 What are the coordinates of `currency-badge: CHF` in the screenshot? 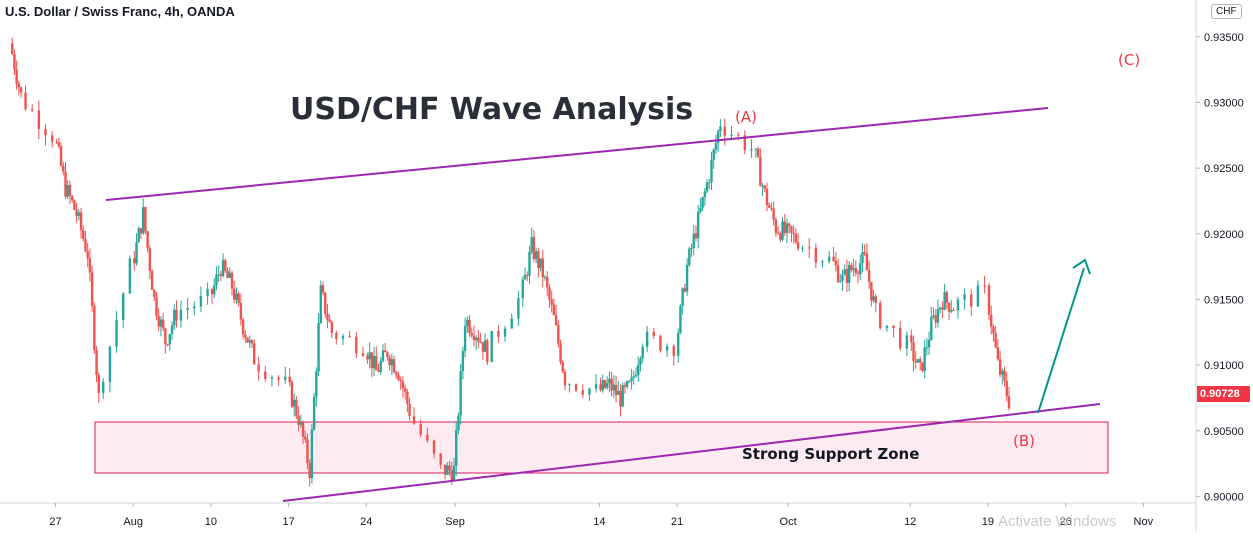 It's located at (1226, 11).